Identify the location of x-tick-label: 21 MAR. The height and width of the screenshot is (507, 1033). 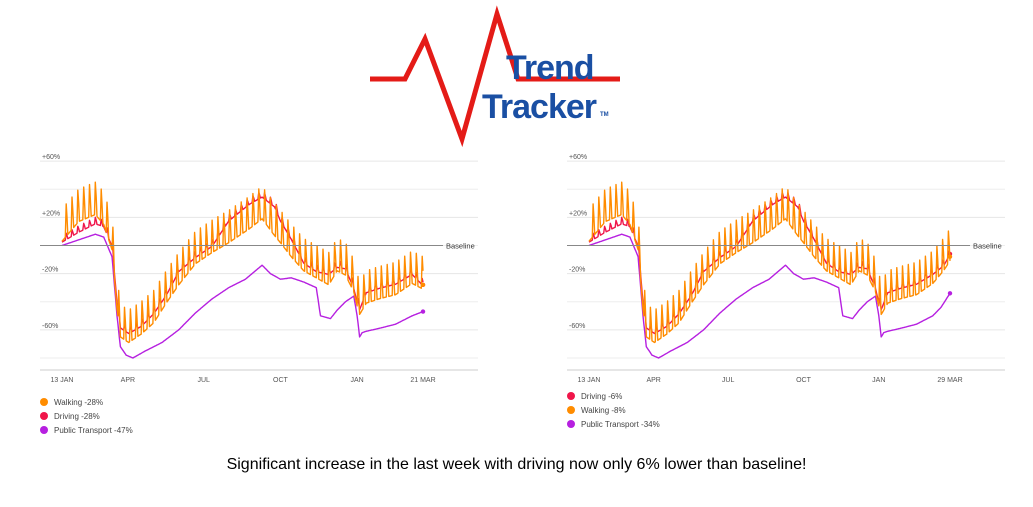
(422, 380).